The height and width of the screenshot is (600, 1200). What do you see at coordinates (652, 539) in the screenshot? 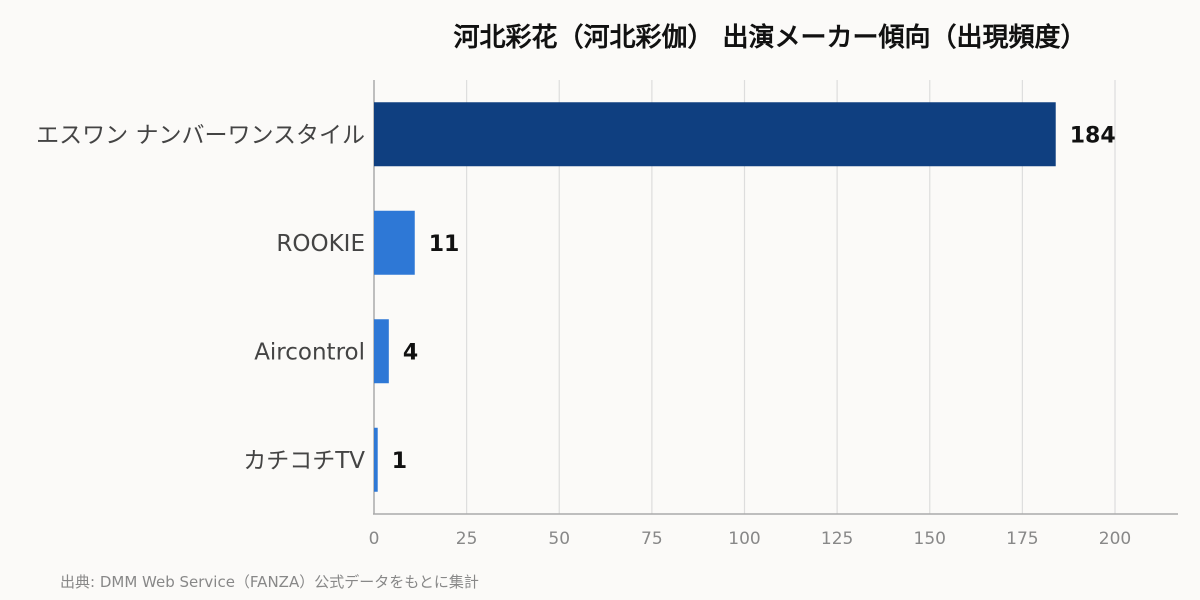
I see `x-tick-label: 75` at bounding box center [652, 539].